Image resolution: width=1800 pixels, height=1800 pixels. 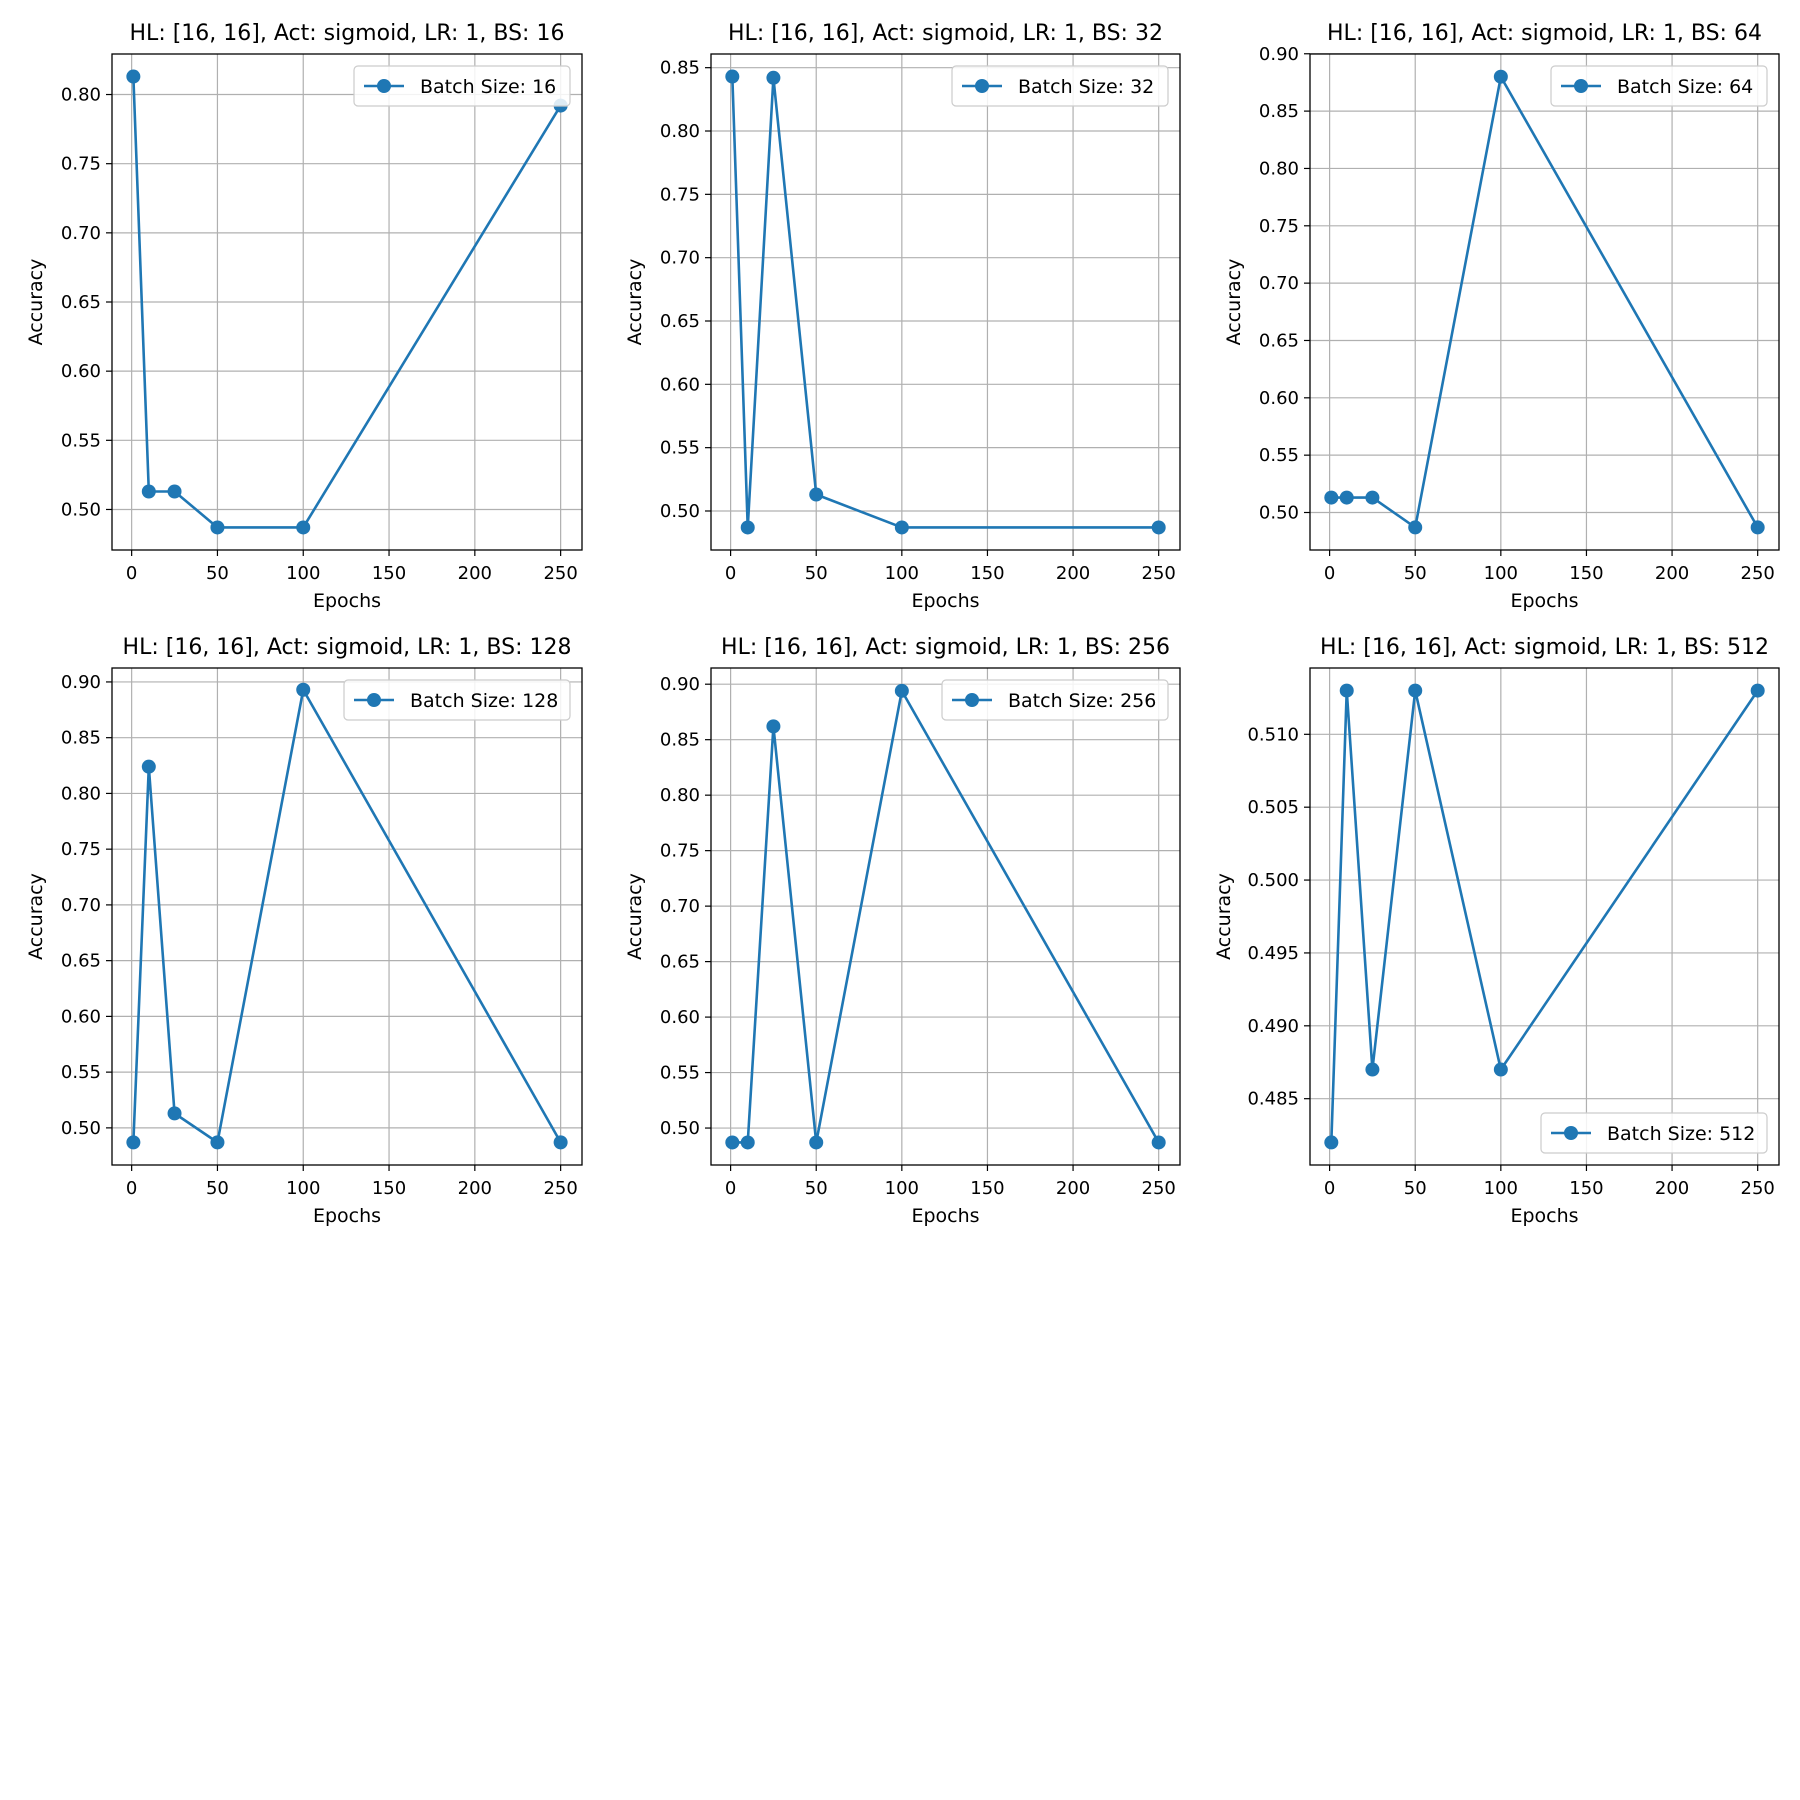 What do you see at coordinates (1685, 87) in the screenshot?
I see `legend-label: Batch Size: 64` at bounding box center [1685, 87].